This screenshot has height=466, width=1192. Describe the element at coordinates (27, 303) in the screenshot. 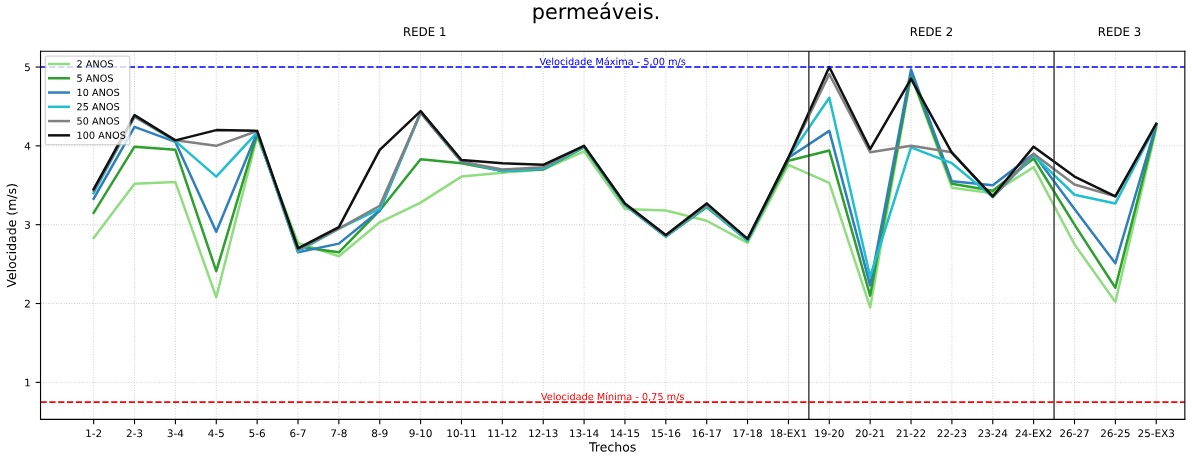

I see `y-tick-label: 2` at that location.